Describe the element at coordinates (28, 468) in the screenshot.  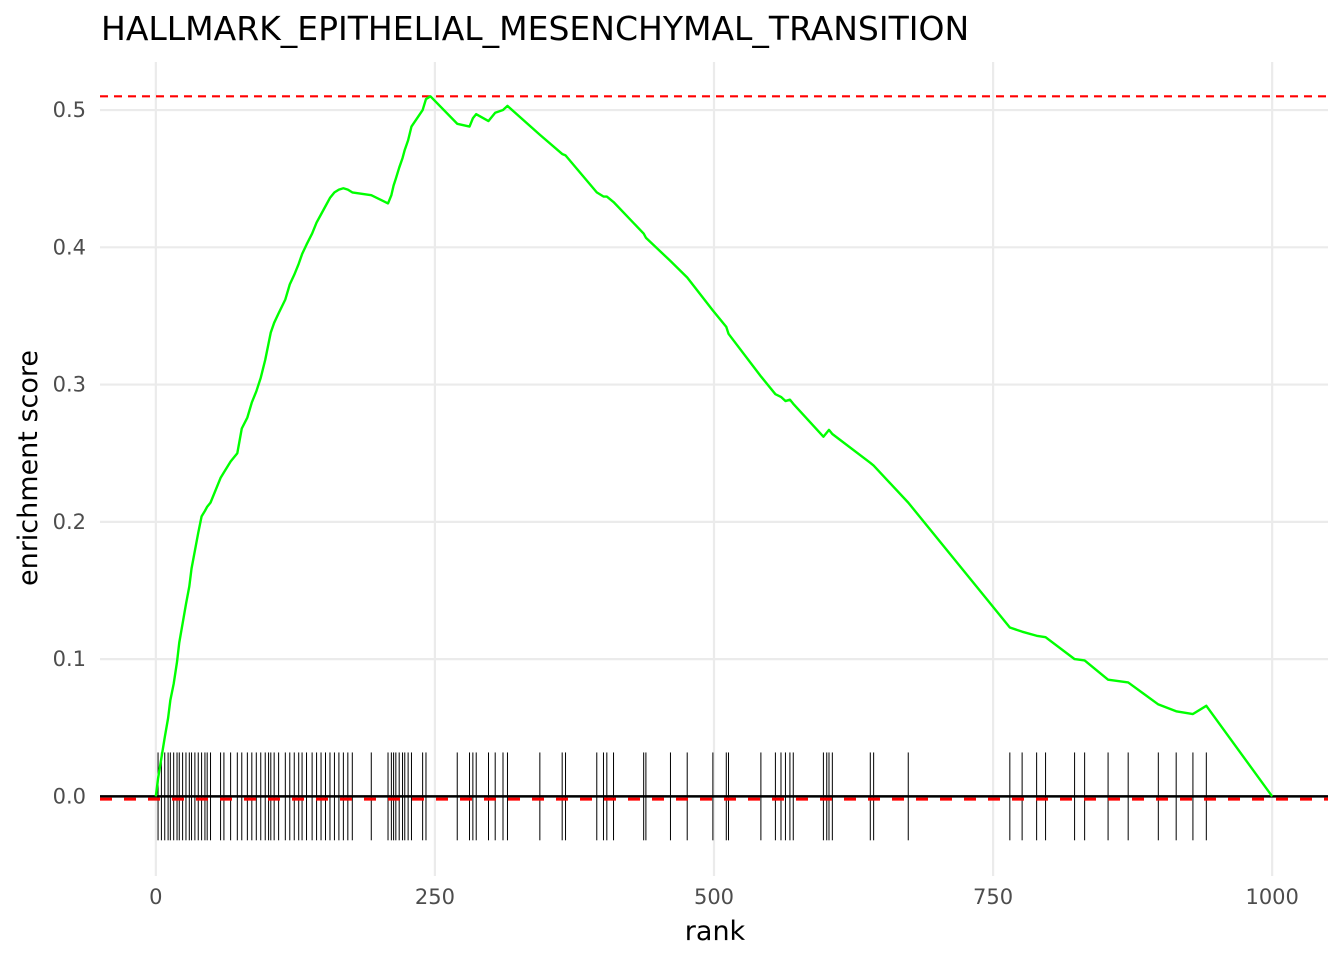
I see `y-axis-title: enrichment score` at that location.